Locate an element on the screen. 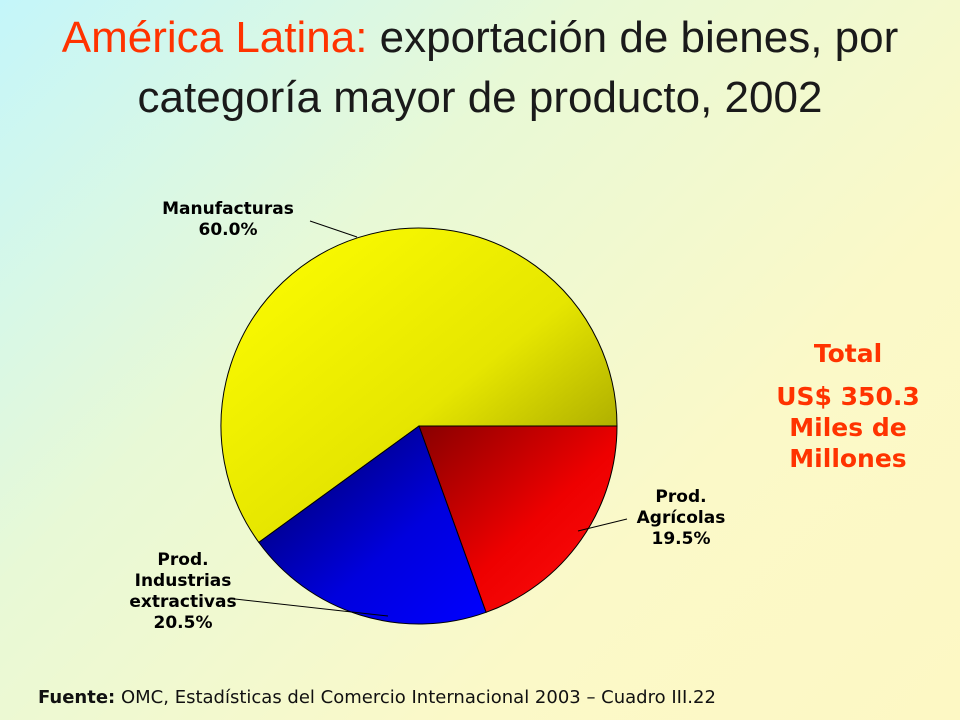 The height and width of the screenshot is (720, 960). chart-title-region: América Latina: is located at coordinates (214, 37).